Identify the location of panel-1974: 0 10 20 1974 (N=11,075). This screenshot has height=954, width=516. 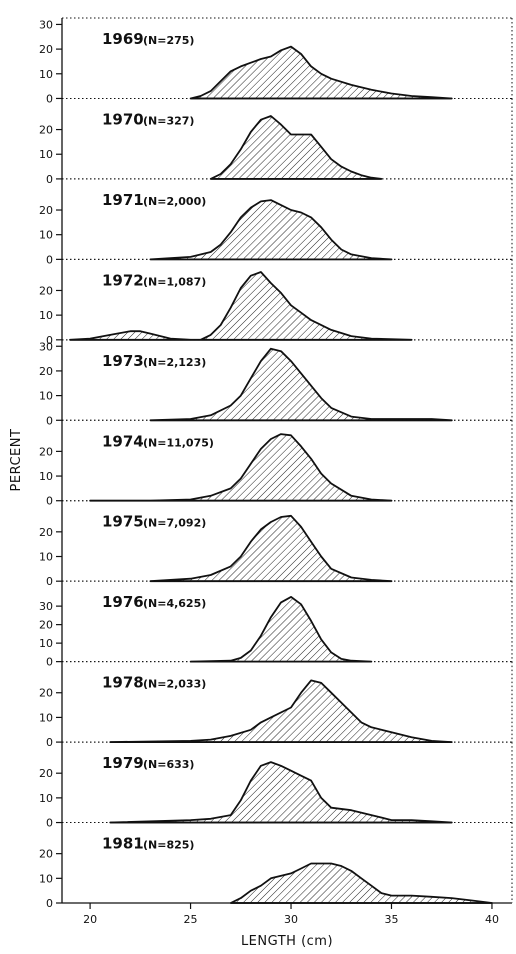
(276, 463).